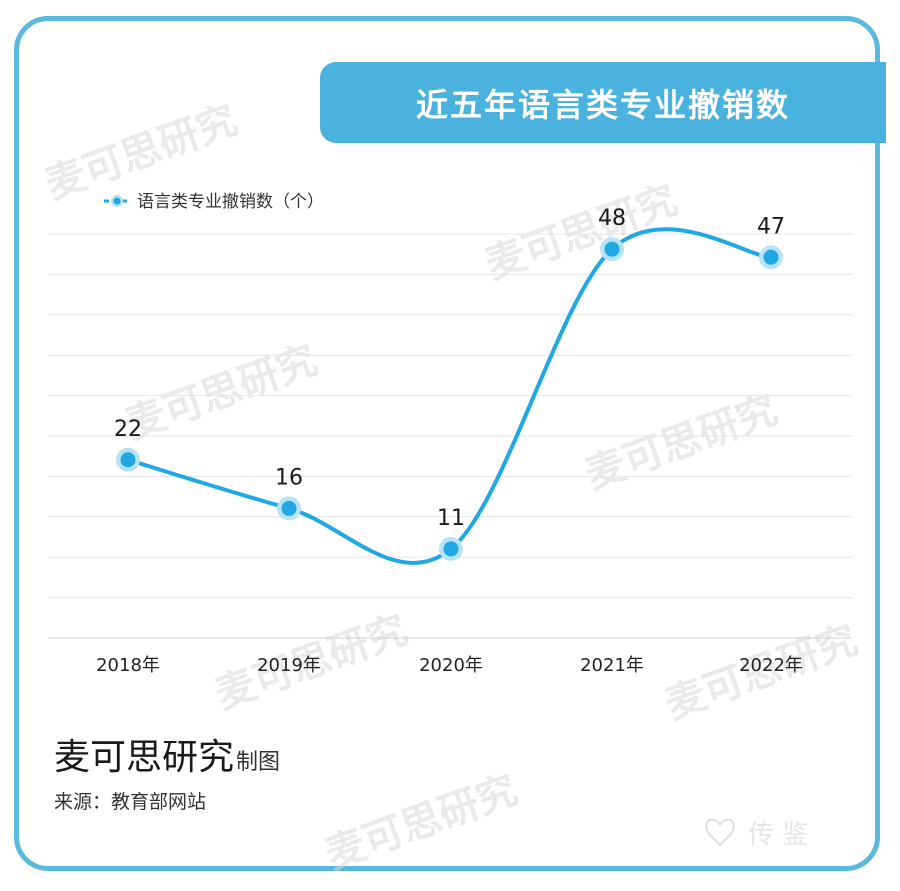  What do you see at coordinates (612, 218) in the screenshot?
I see `data-label: 48` at bounding box center [612, 218].